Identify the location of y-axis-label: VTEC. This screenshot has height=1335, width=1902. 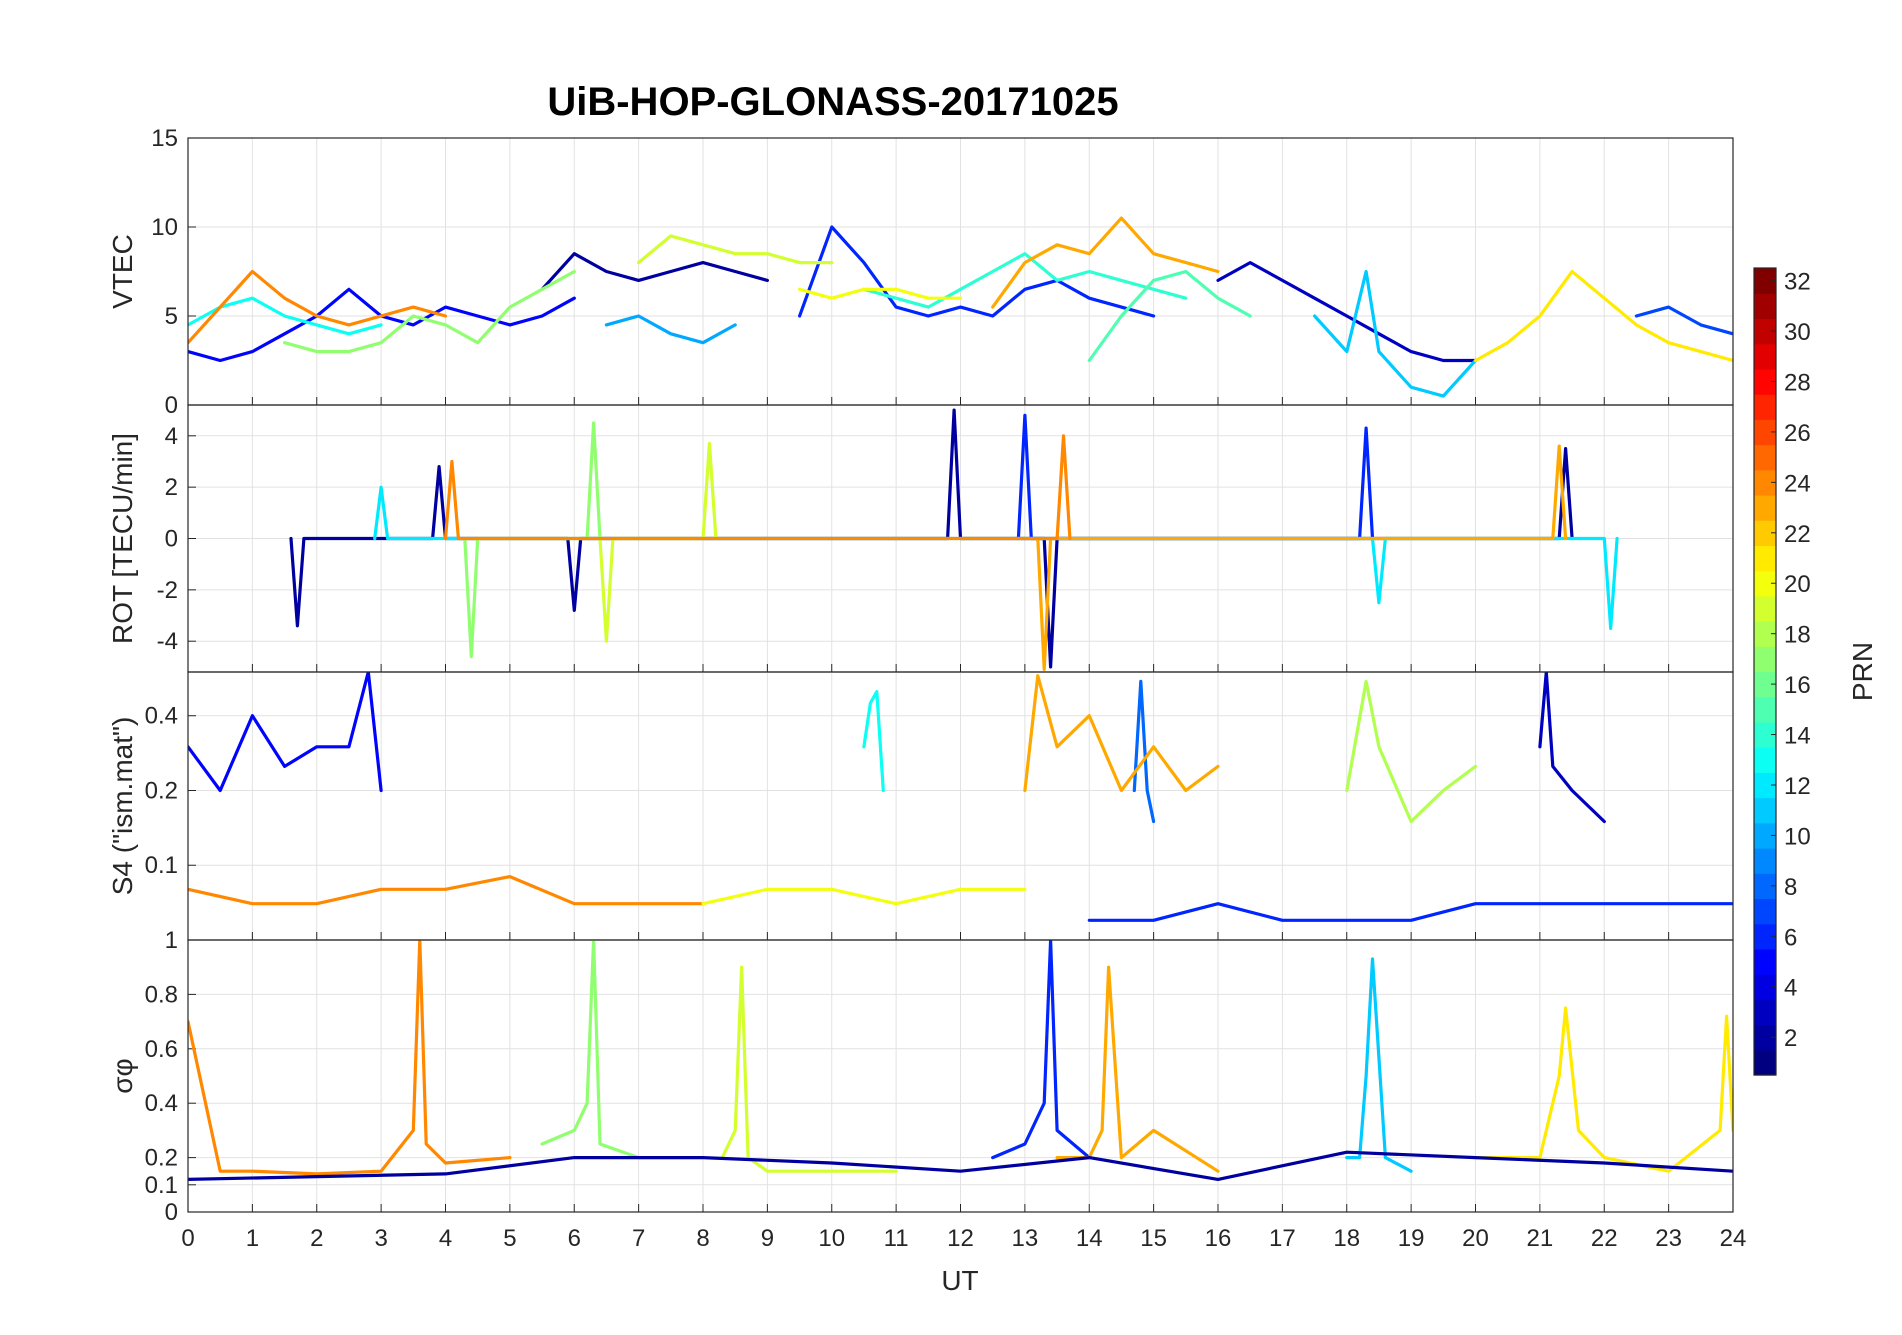
(122, 271).